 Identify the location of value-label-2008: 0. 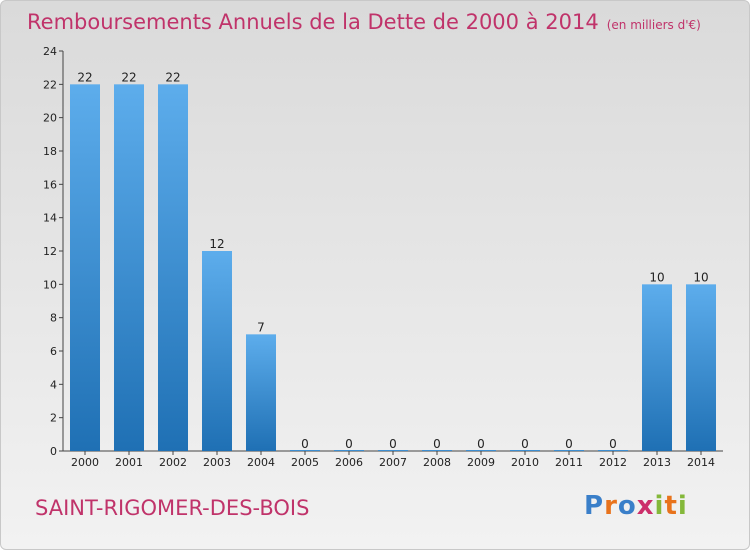
(437, 444).